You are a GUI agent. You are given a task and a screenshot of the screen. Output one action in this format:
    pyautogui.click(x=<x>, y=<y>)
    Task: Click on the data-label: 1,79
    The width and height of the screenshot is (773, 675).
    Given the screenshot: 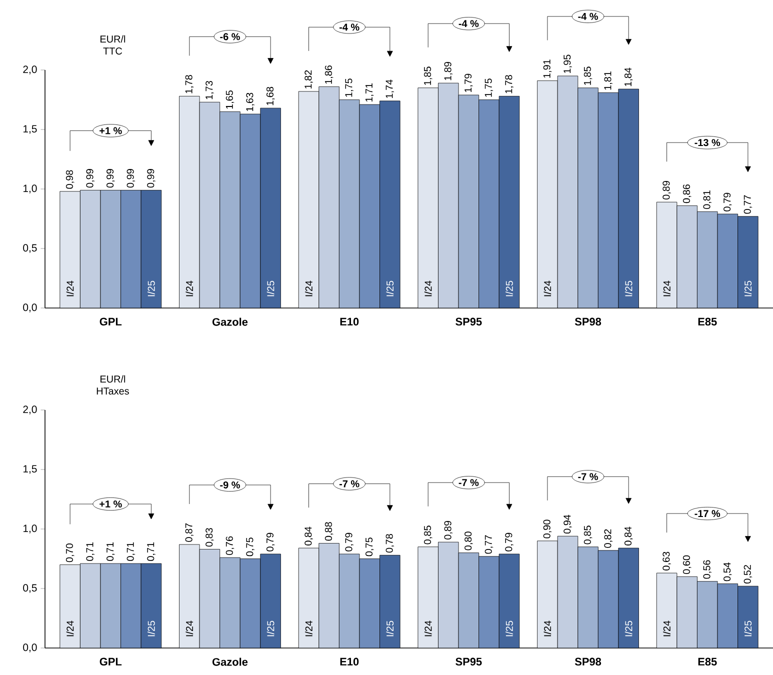 What is the action you would take?
    pyautogui.click(x=468, y=83)
    